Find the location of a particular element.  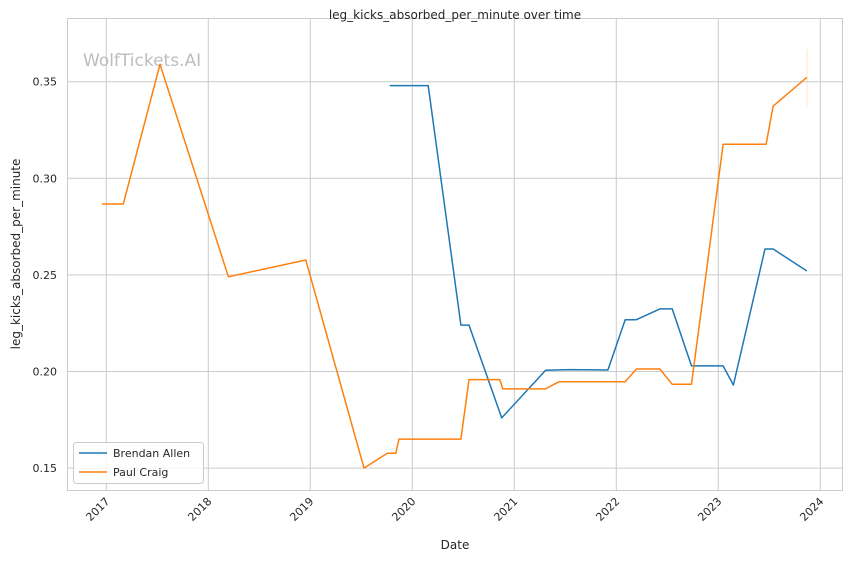

x-axis-label: Date is located at coordinates (455, 545).